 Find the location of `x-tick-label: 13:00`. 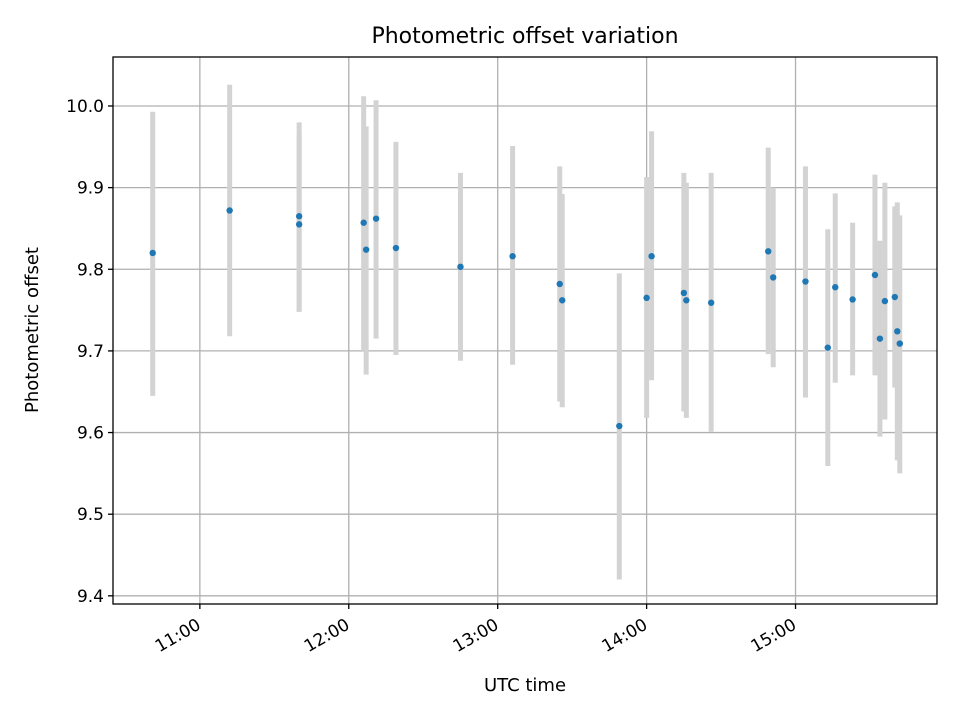

x-tick-label: 13:00 is located at coordinates (476, 636).